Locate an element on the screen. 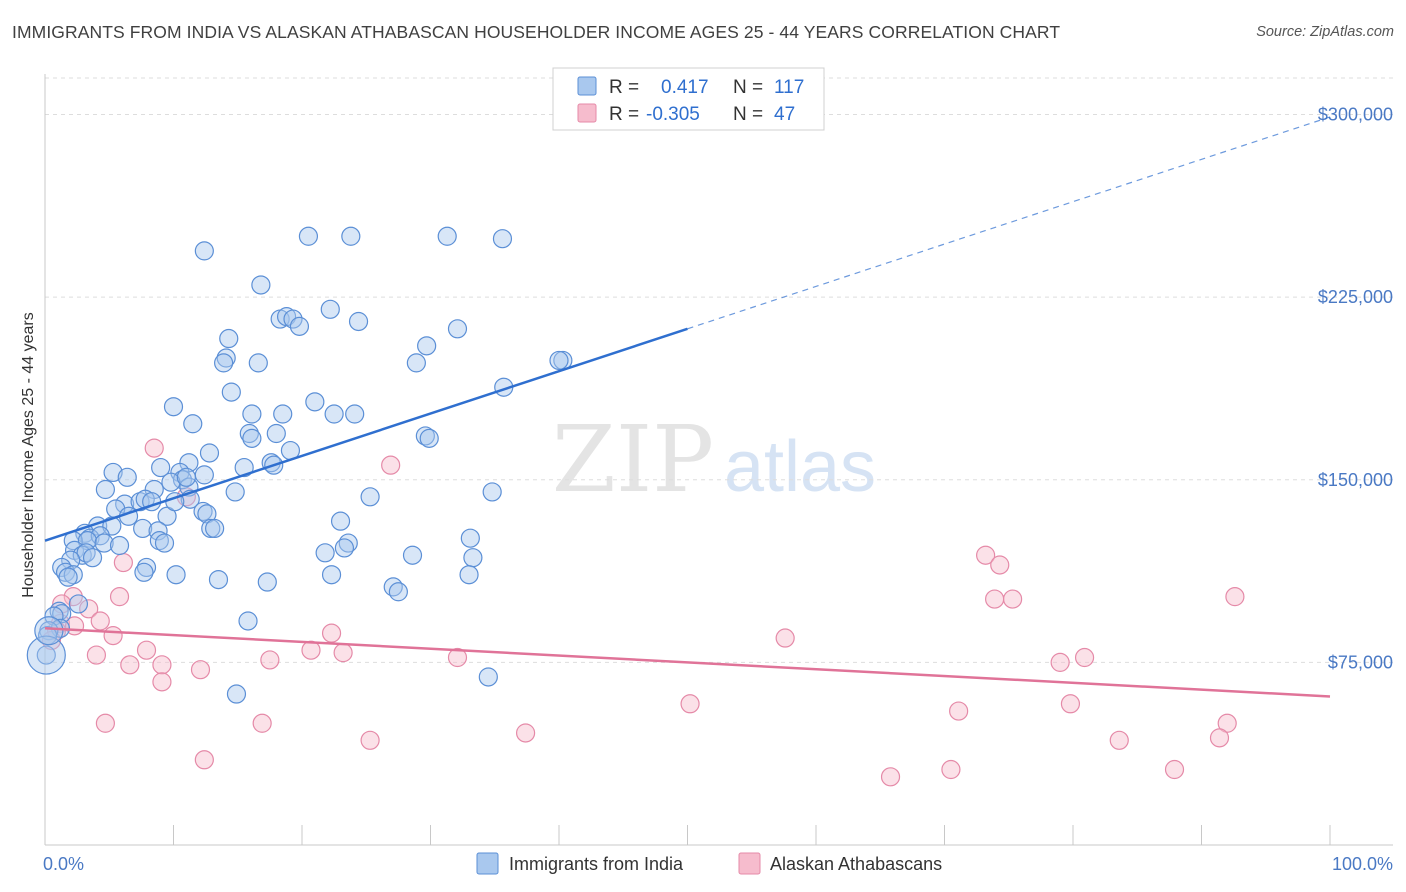 This screenshot has height=892, width=1406. stats-legend: R = 0.417 N = 117 R = -0.305 N = 47 is located at coordinates (688, 99).